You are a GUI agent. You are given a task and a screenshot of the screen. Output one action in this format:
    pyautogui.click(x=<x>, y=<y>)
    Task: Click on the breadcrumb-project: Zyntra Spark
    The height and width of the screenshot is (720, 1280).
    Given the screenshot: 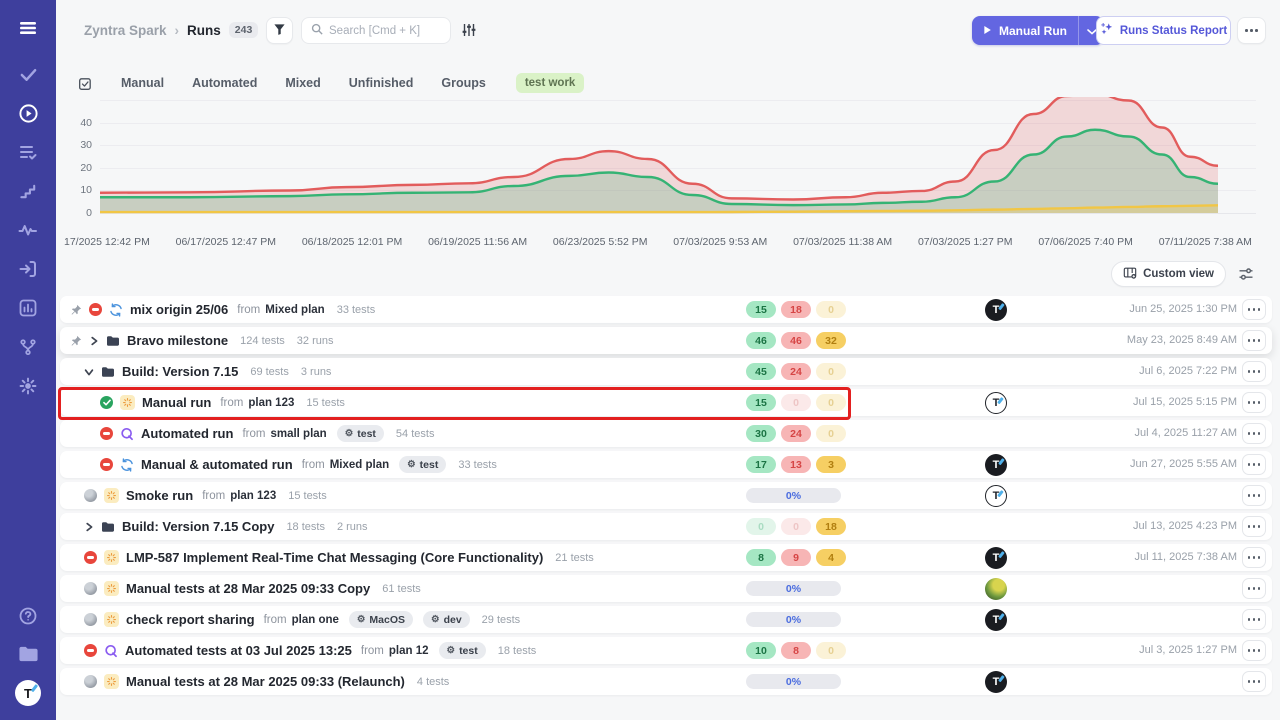 What is the action you would take?
    pyautogui.click(x=125, y=30)
    